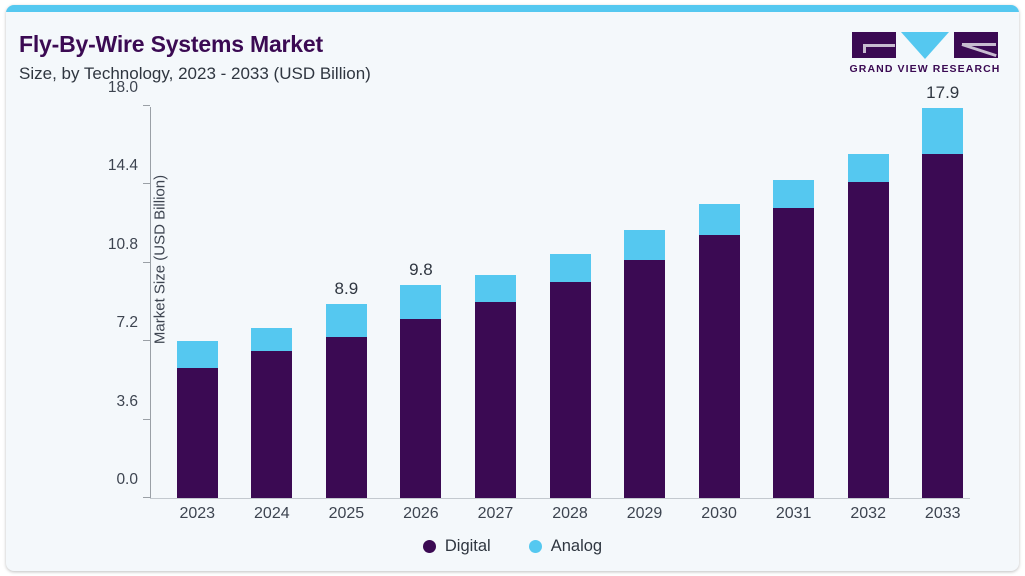  I want to click on y-axis-tick-label: 14.4, so click(122, 166).